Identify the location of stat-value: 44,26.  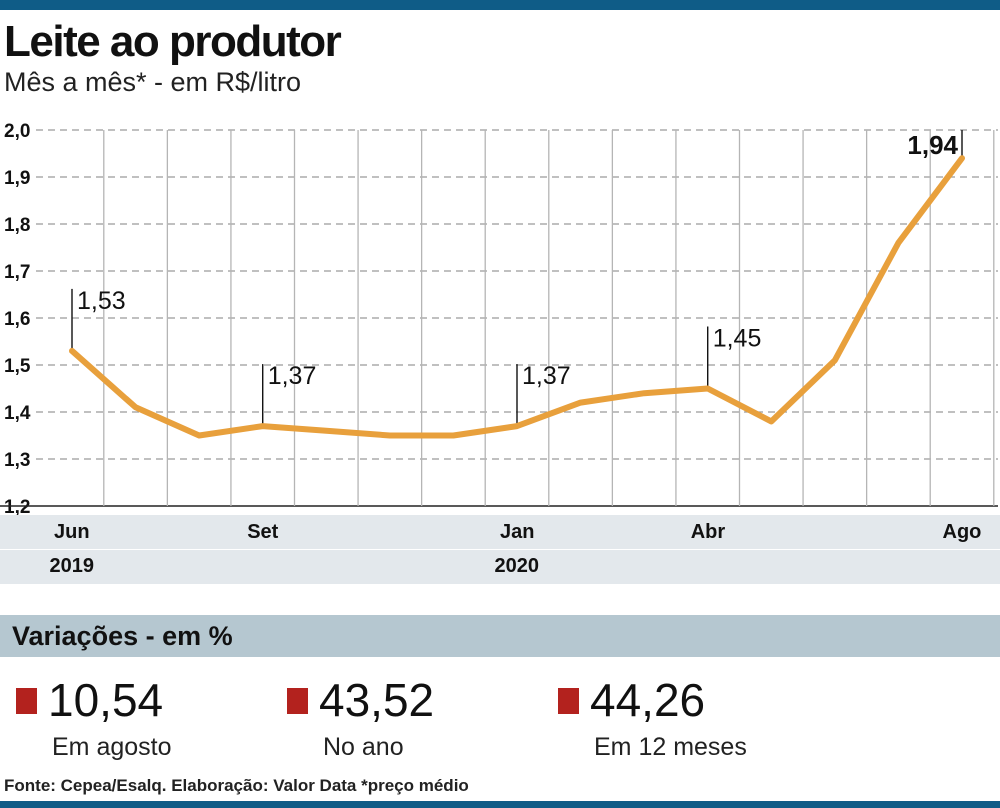
(648, 700).